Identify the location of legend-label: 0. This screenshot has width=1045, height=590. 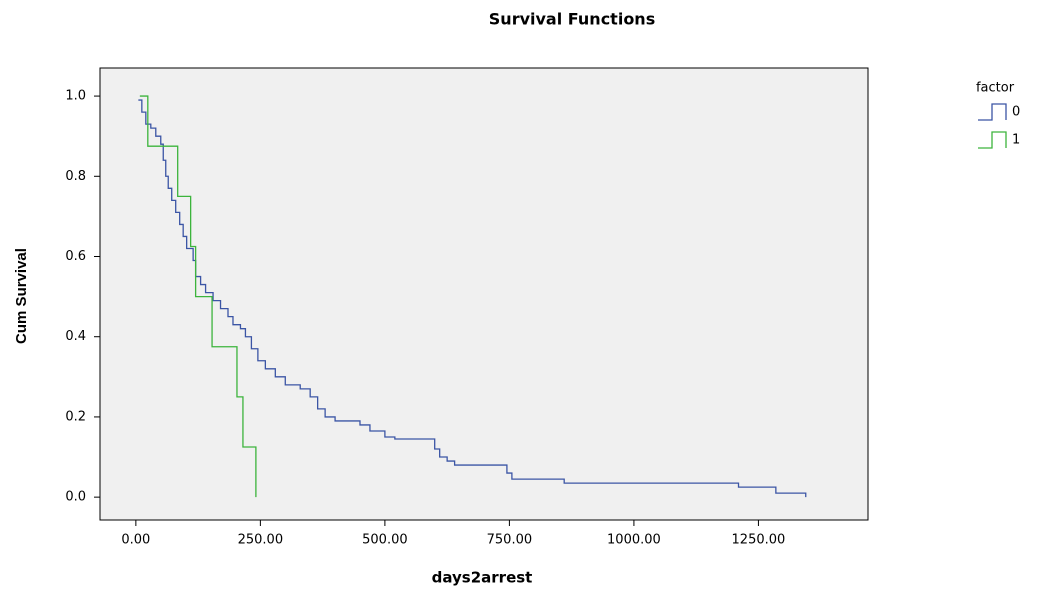
(1016, 112).